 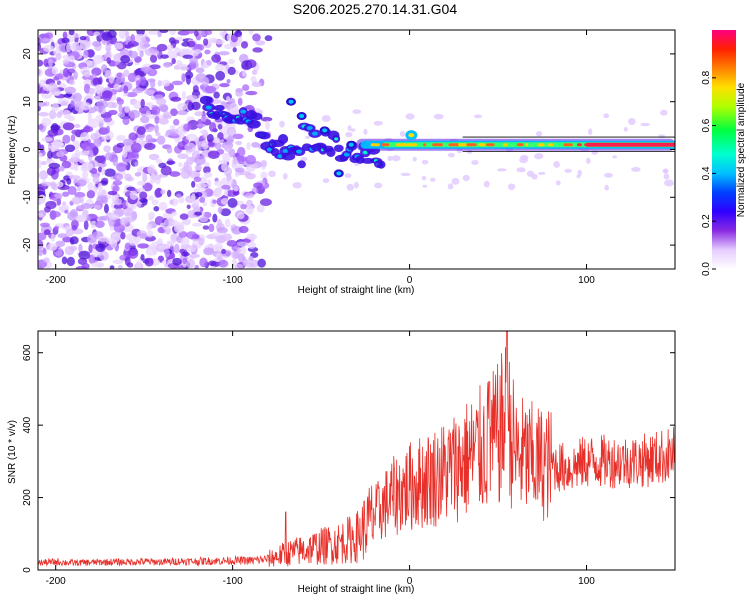 I want to click on band-bump-core, so click(x=411, y=135).